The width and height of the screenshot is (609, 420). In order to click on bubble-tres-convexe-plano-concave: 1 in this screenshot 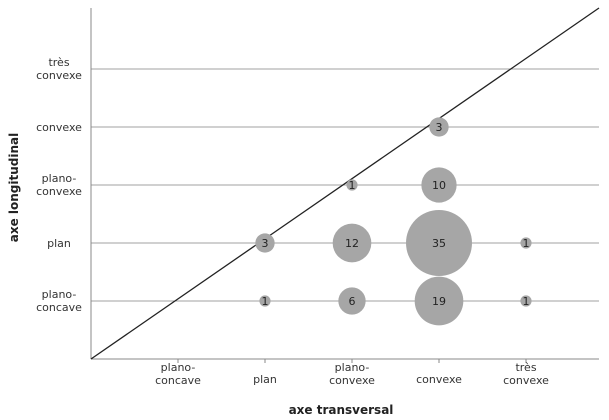, I will do `click(526, 301)`.